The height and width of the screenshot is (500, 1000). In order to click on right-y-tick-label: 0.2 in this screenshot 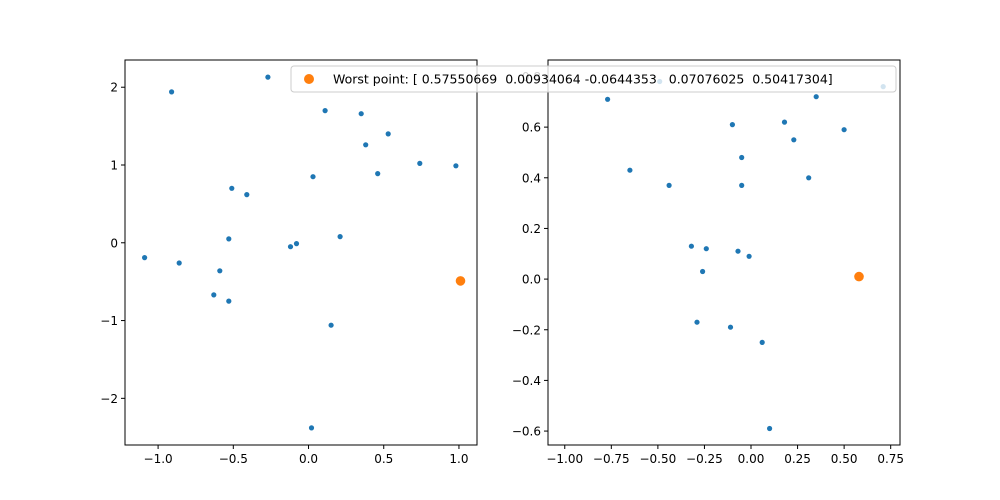, I will do `click(531, 229)`.